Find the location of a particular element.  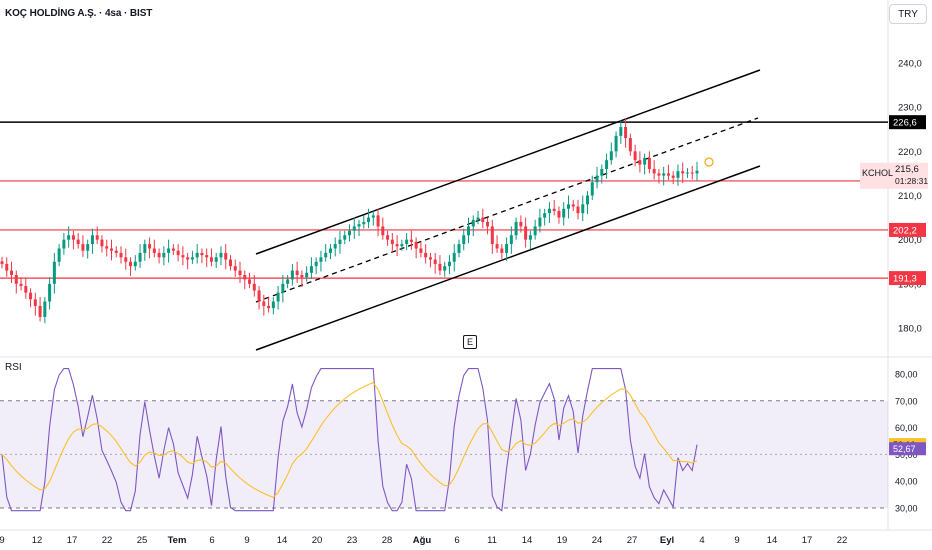

rsi-tick-label: 80,00 is located at coordinates (906, 375).